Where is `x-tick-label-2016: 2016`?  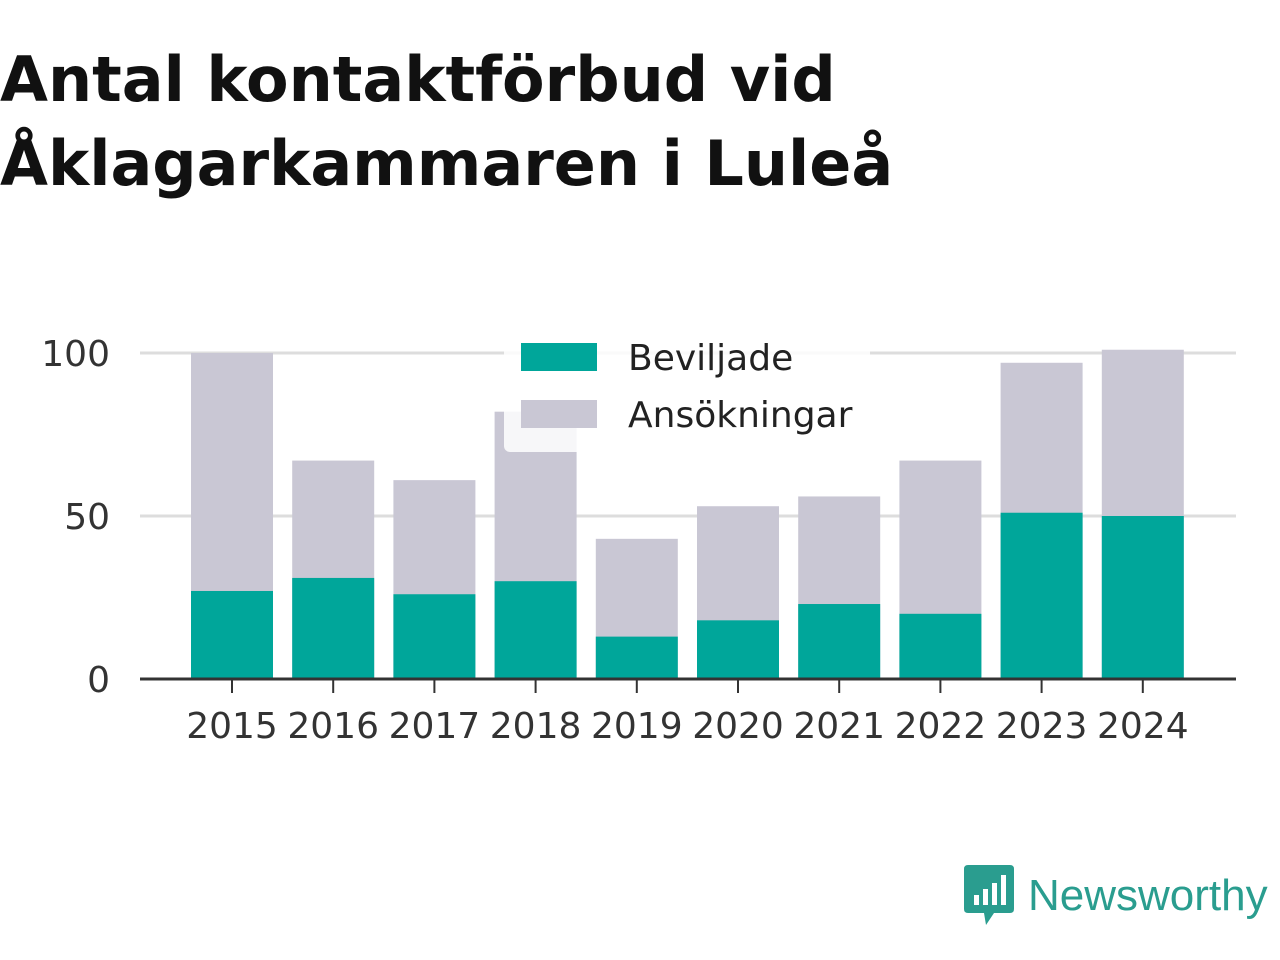 x-tick-label-2016: 2016 is located at coordinates (333, 726).